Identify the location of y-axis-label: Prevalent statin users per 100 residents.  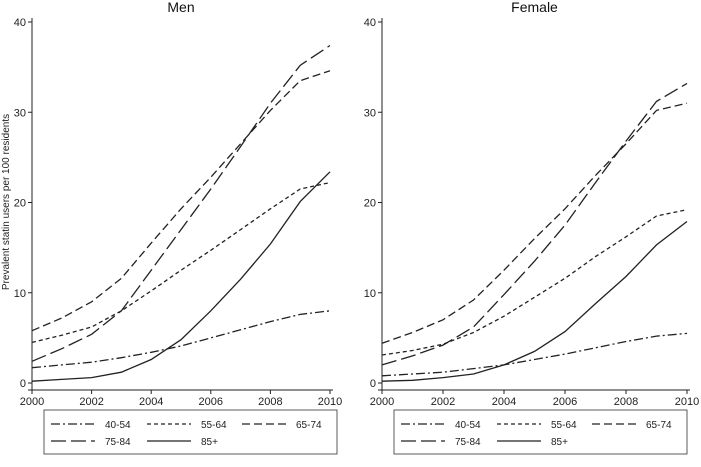
(6, 202).